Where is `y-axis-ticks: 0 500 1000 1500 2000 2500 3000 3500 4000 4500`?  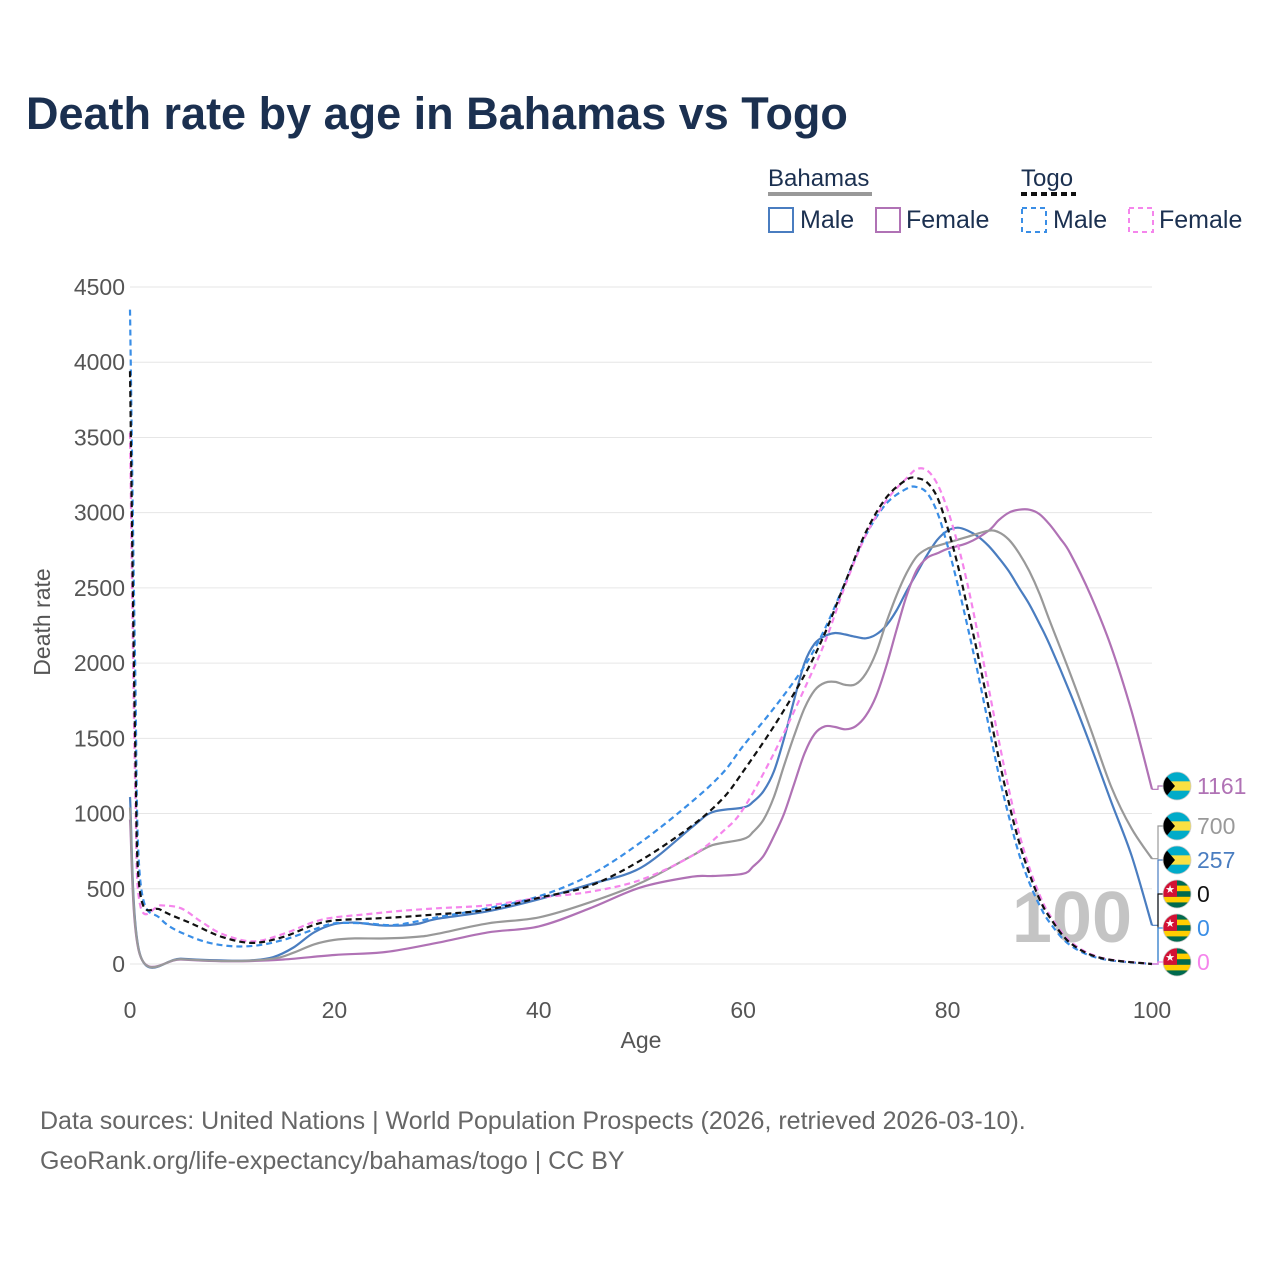 y-axis-ticks: 0 500 1000 1500 2000 2500 3000 3500 4000 4500 is located at coordinates (99, 625).